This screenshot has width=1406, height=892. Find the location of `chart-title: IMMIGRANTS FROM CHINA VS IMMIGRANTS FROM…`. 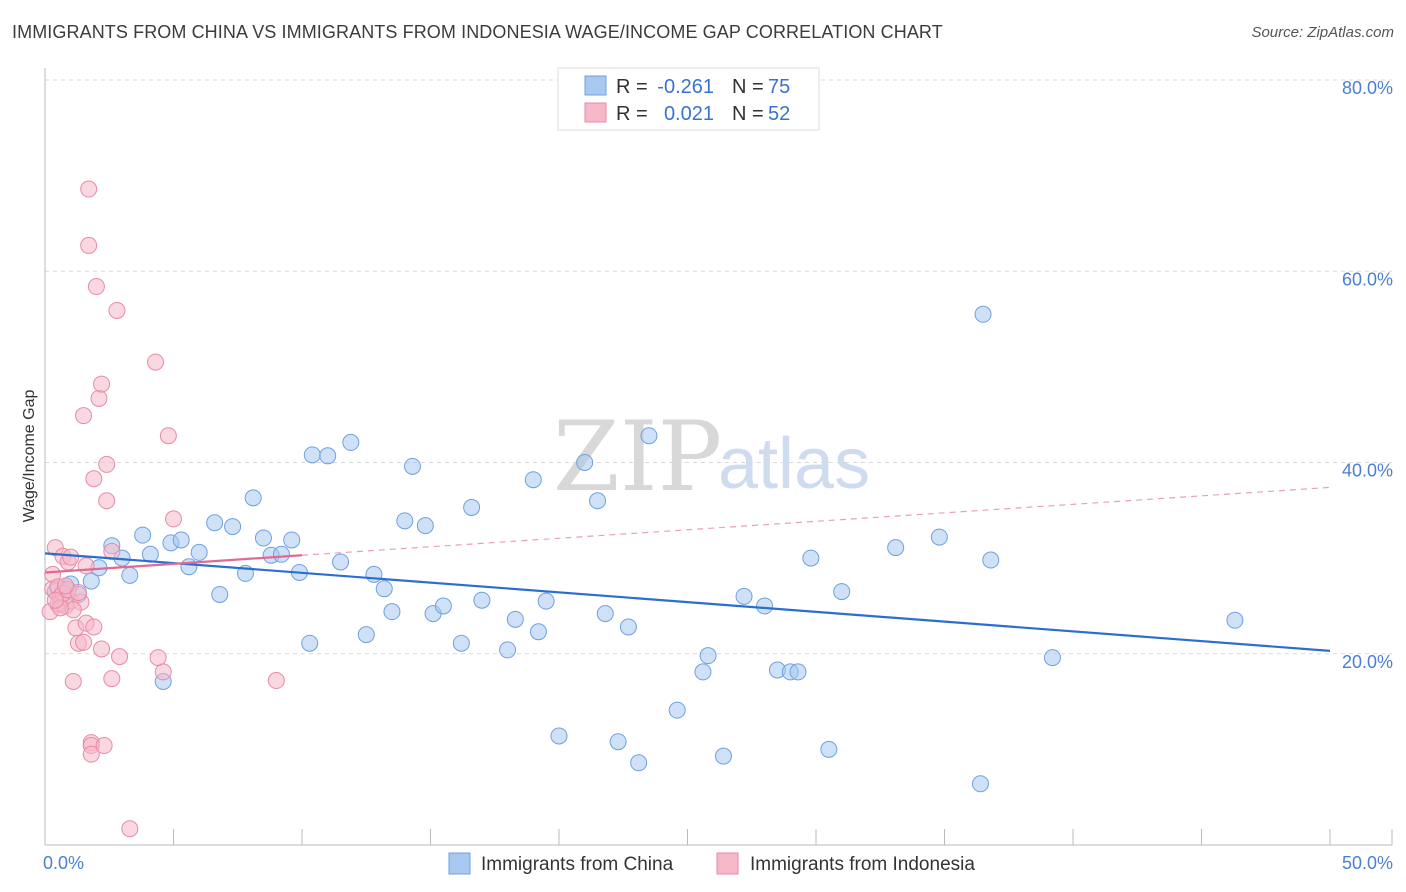

chart-title: IMMIGRANTS FROM CHINA VS IMMIGRANTS FROM… is located at coordinates (477, 32).